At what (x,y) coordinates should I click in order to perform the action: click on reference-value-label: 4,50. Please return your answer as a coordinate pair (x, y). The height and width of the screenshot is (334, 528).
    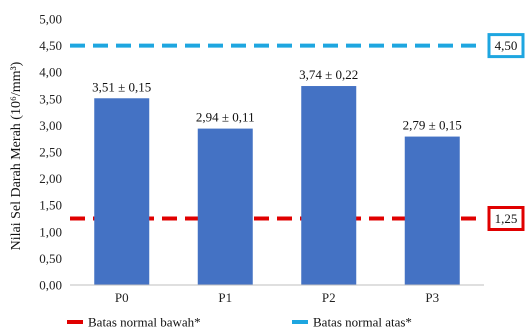
    Looking at the image, I should click on (506, 45).